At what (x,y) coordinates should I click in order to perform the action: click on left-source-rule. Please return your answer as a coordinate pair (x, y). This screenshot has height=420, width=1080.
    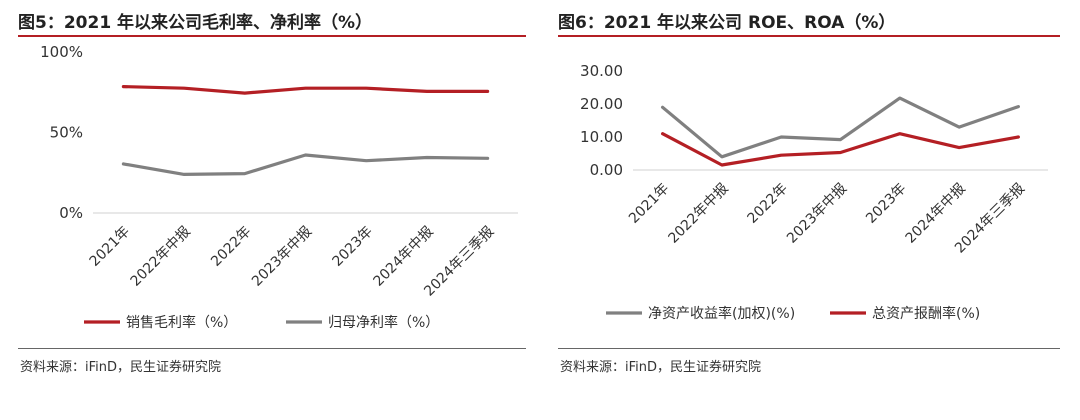
    Looking at the image, I should click on (272, 348).